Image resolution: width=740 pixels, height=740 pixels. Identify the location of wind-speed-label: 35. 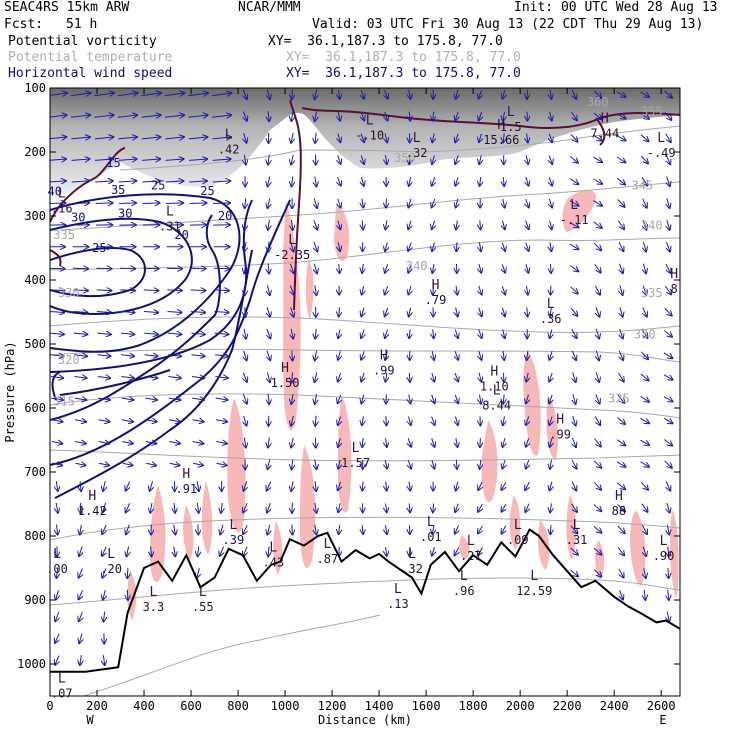
(118, 190).